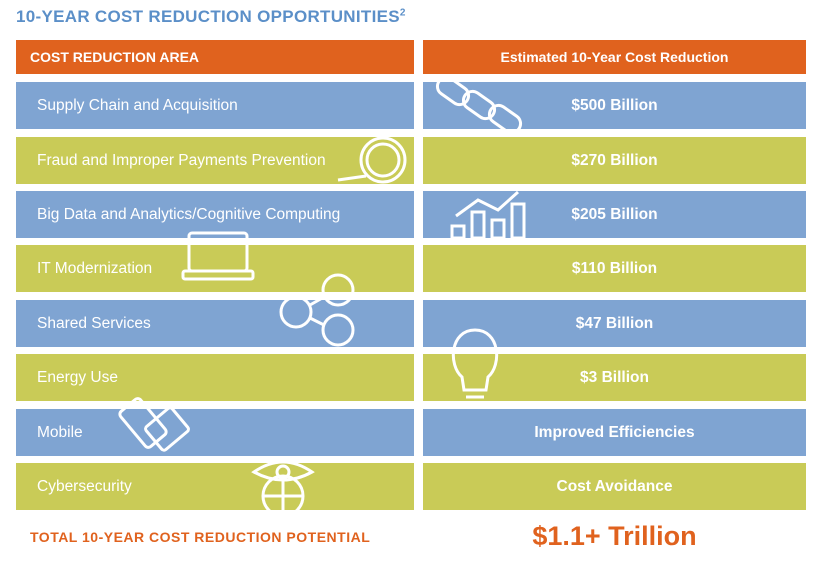 Image resolution: width=826 pixels, height=568 pixels. What do you see at coordinates (215, 268) in the screenshot?
I see `area-cell: IT Modernization` at bounding box center [215, 268].